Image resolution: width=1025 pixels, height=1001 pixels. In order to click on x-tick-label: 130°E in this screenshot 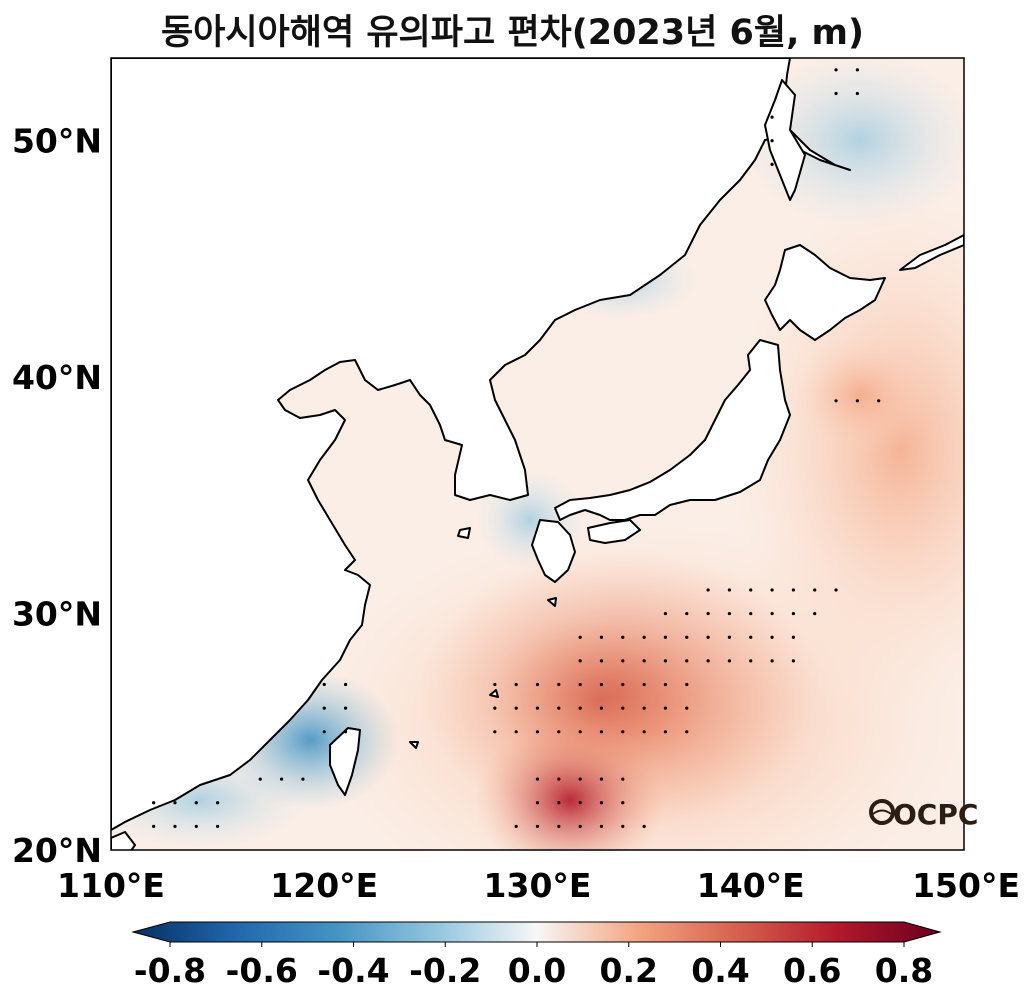, I will do `click(538, 885)`.